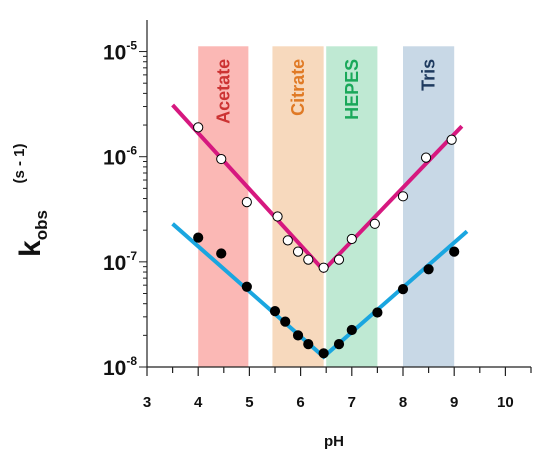  Describe the element at coordinates (429, 75) in the screenshot. I see `buffer-band-label: Tris` at that location.